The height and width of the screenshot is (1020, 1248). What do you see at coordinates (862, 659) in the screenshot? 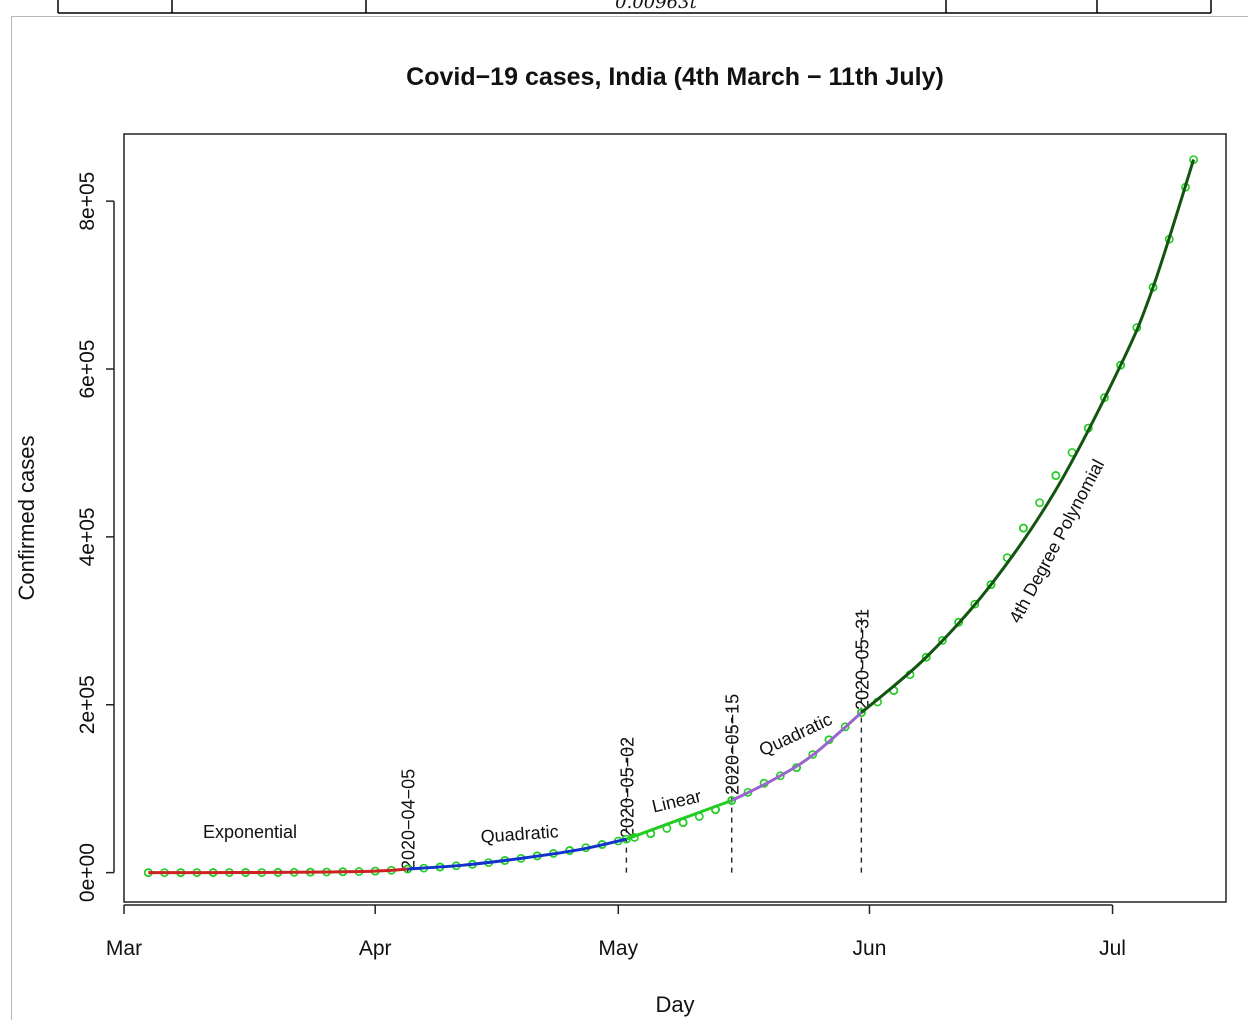
I see `breakpoint-label: 2020−05−31` at bounding box center [862, 659].